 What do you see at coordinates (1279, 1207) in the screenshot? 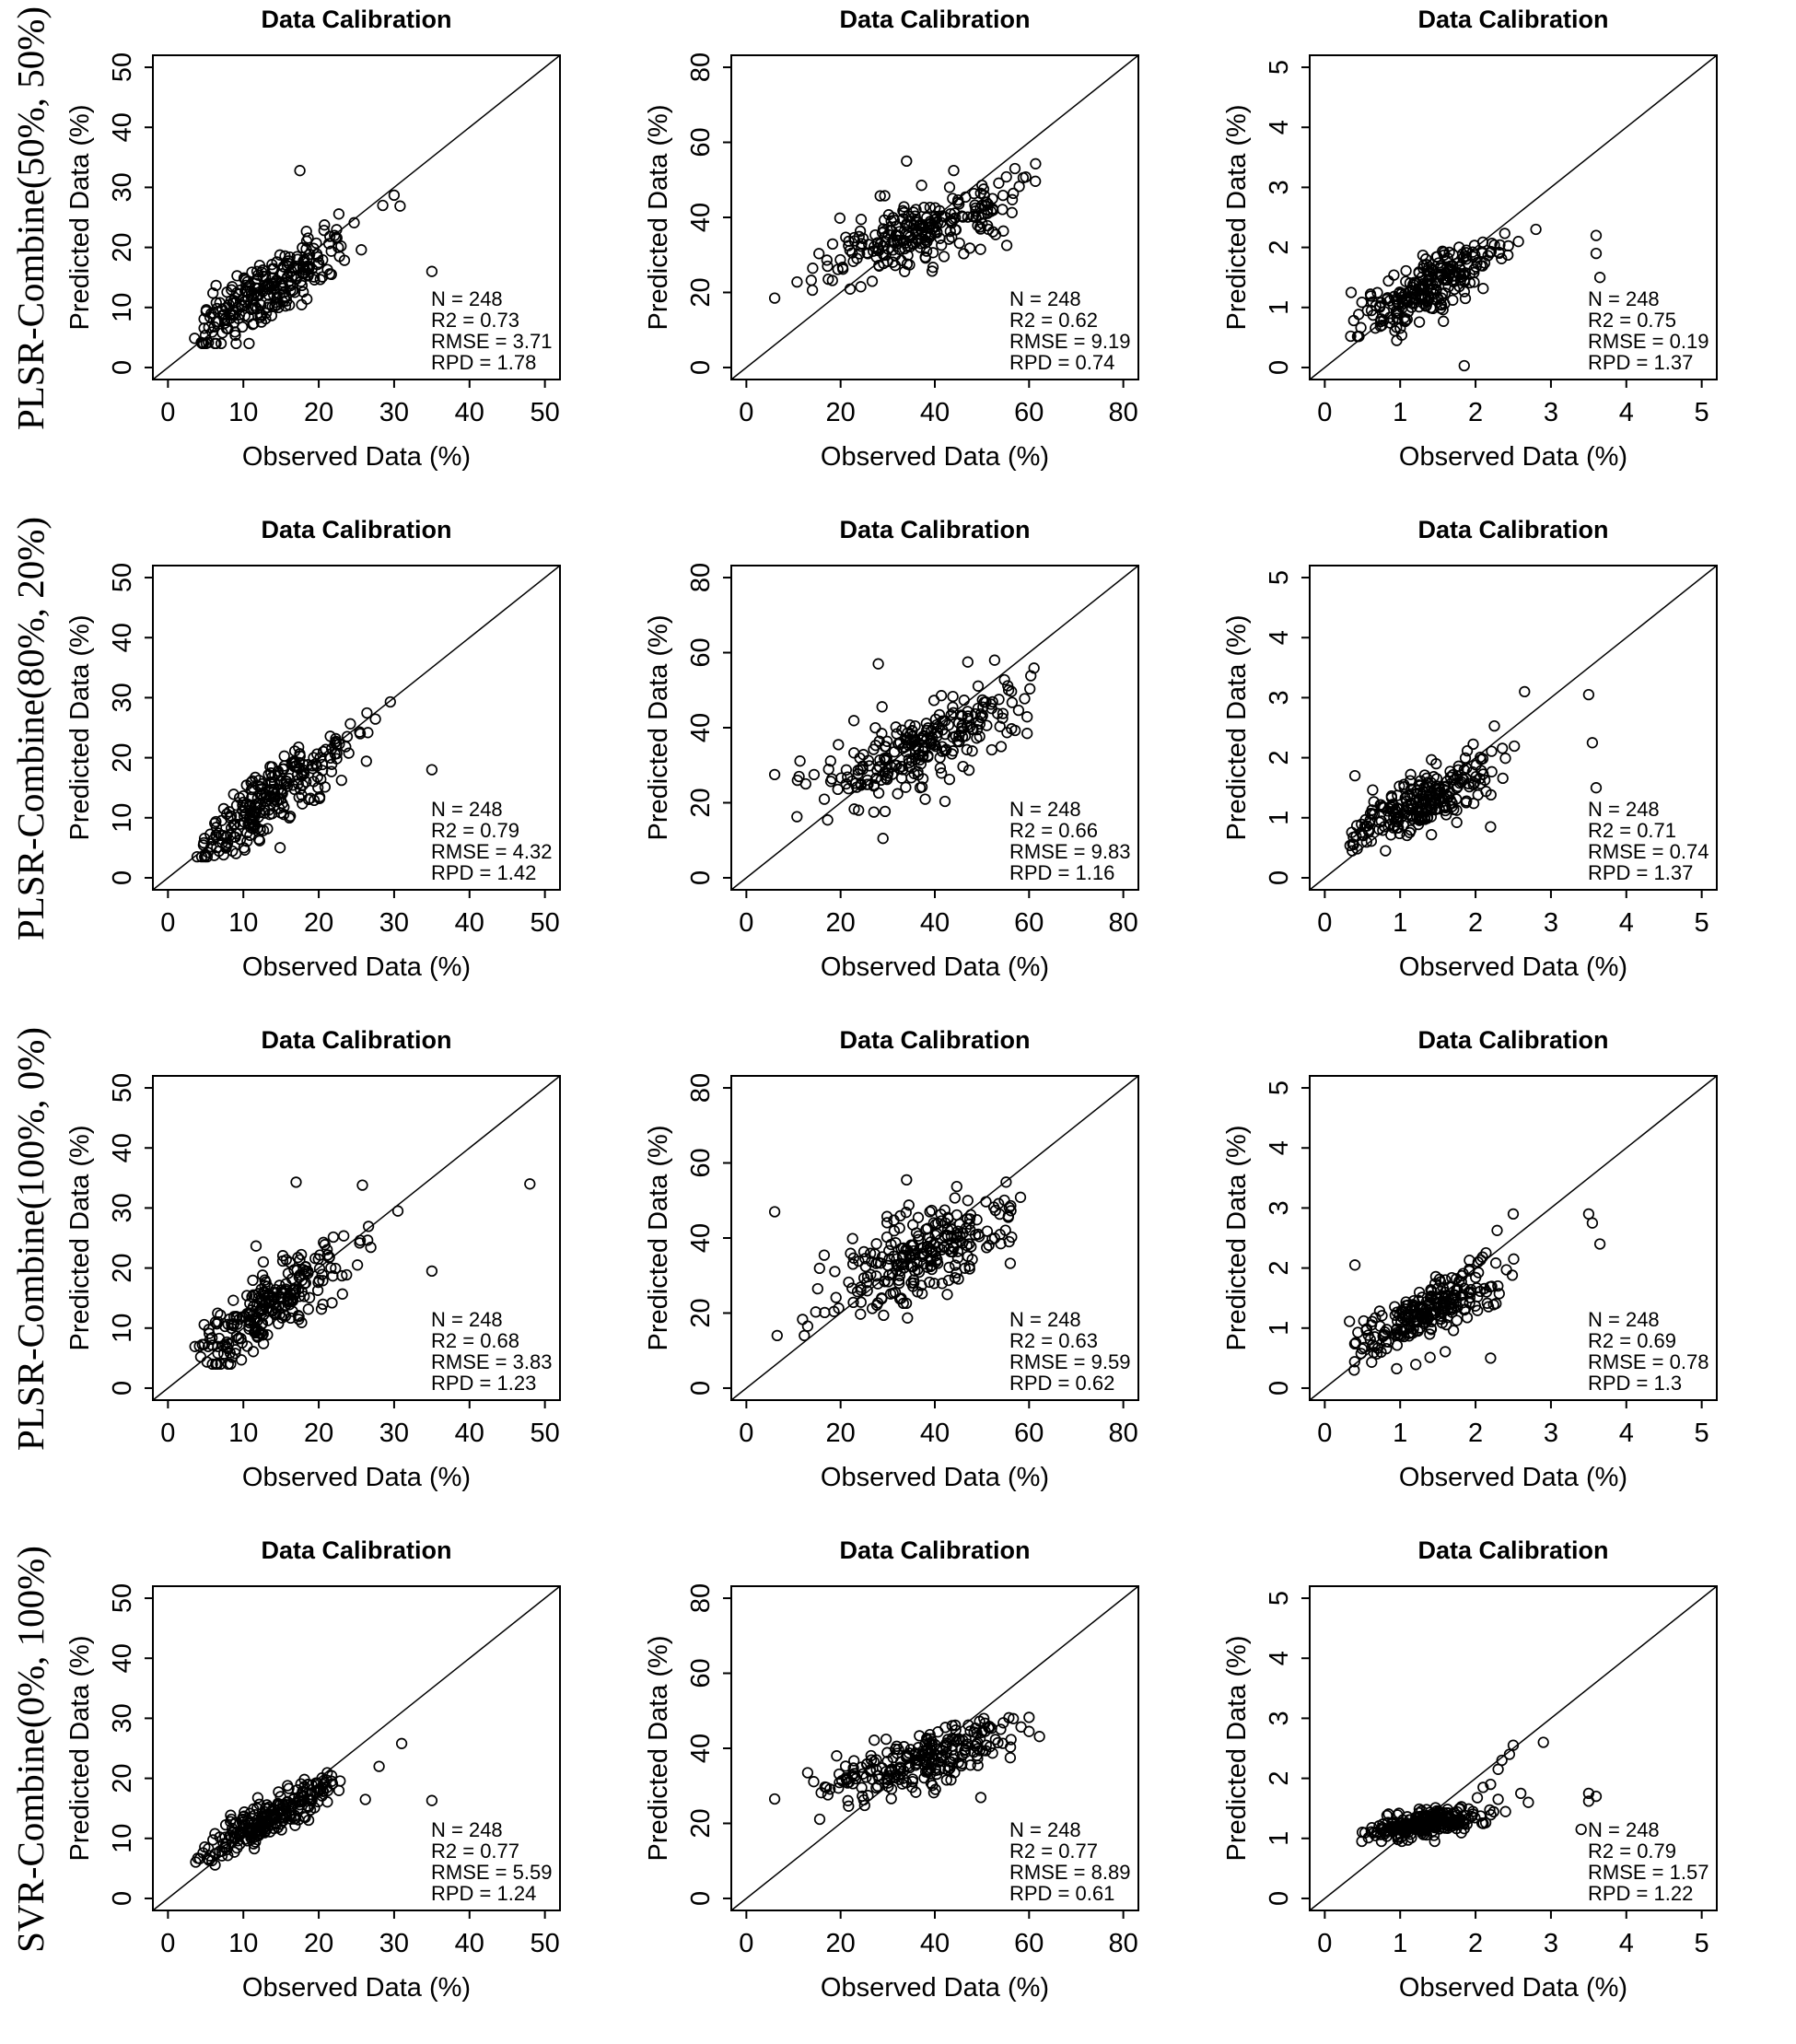
I see `y-tick-label: 3` at bounding box center [1279, 1207].